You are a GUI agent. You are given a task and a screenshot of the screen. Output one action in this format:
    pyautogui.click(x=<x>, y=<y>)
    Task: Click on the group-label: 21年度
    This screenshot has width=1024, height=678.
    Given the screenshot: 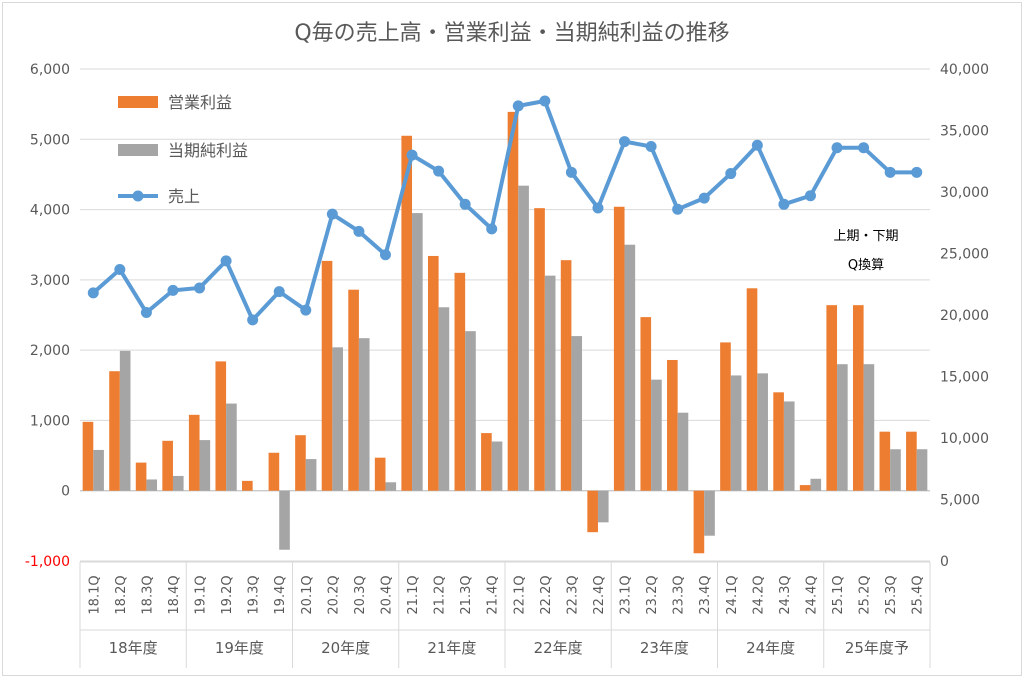 What is the action you would take?
    pyautogui.click(x=451, y=648)
    